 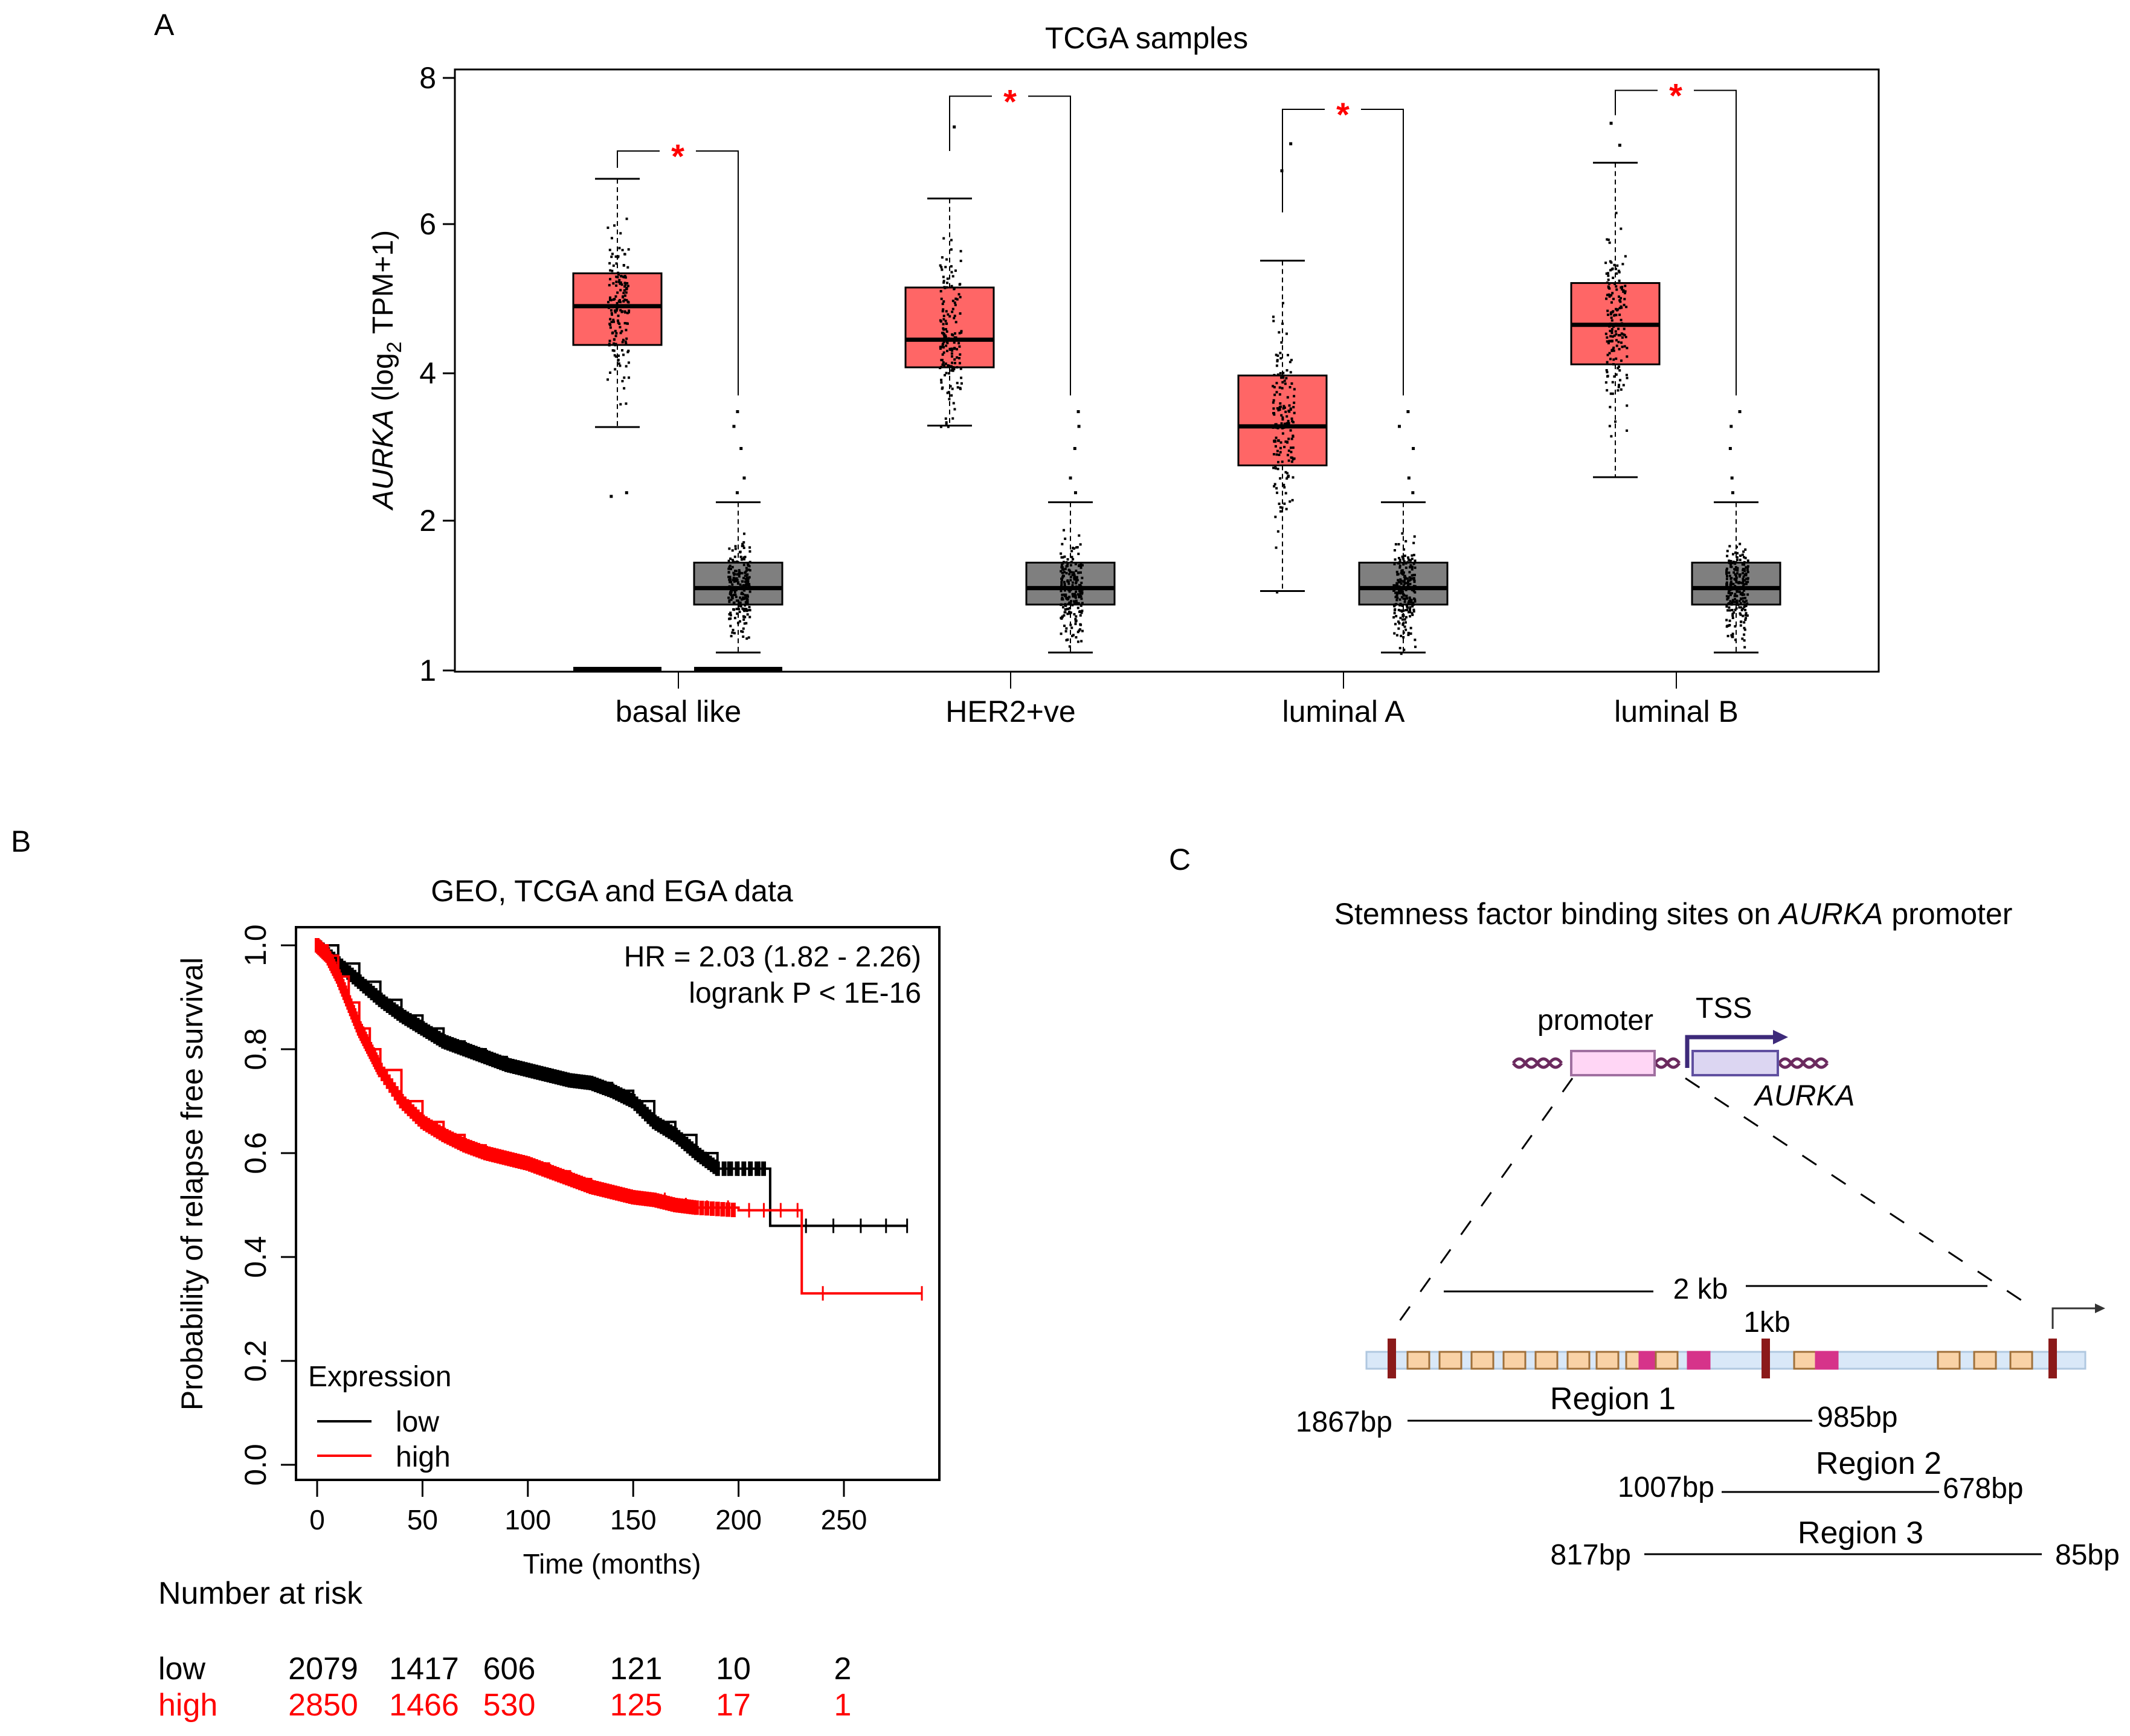 What do you see at coordinates (1344, 1422) in the screenshot?
I see `region-1-start: 1867bp` at bounding box center [1344, 1422].